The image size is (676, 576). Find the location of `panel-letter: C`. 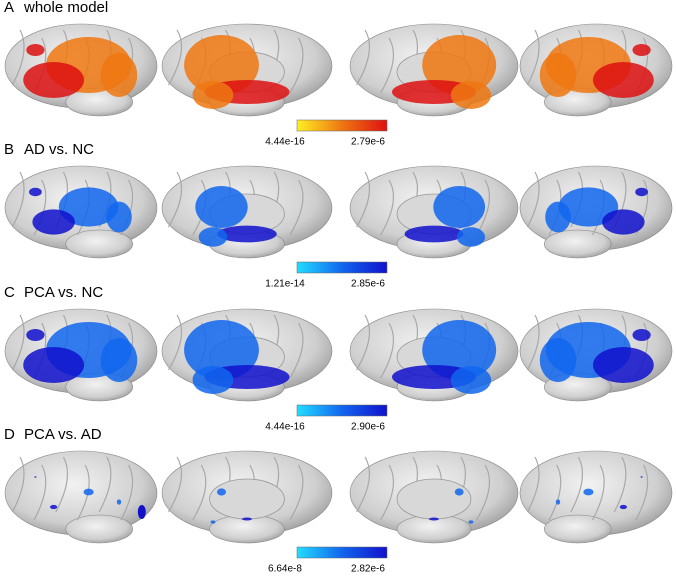

panel-letter: C is located at coordinates (9, 292).